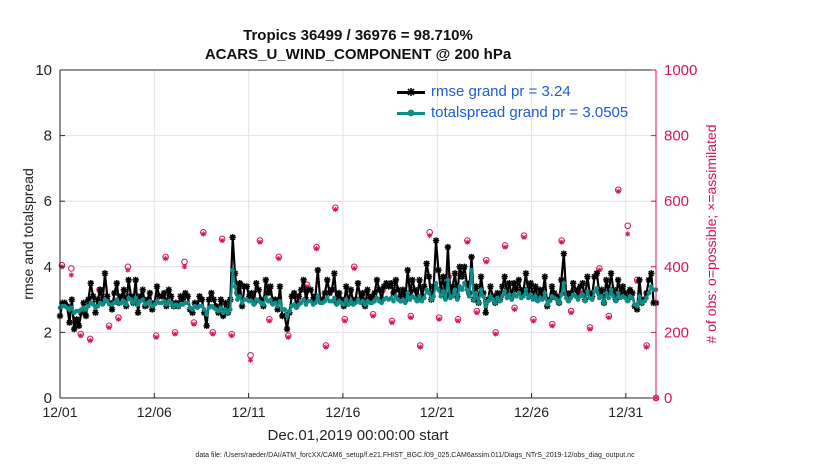  What do you see at coordinates (530, 112) in the screenshot?
I see `legend-label-totalspread: totalspread grand pr = 3.0505` at bounding box center [530, 112].